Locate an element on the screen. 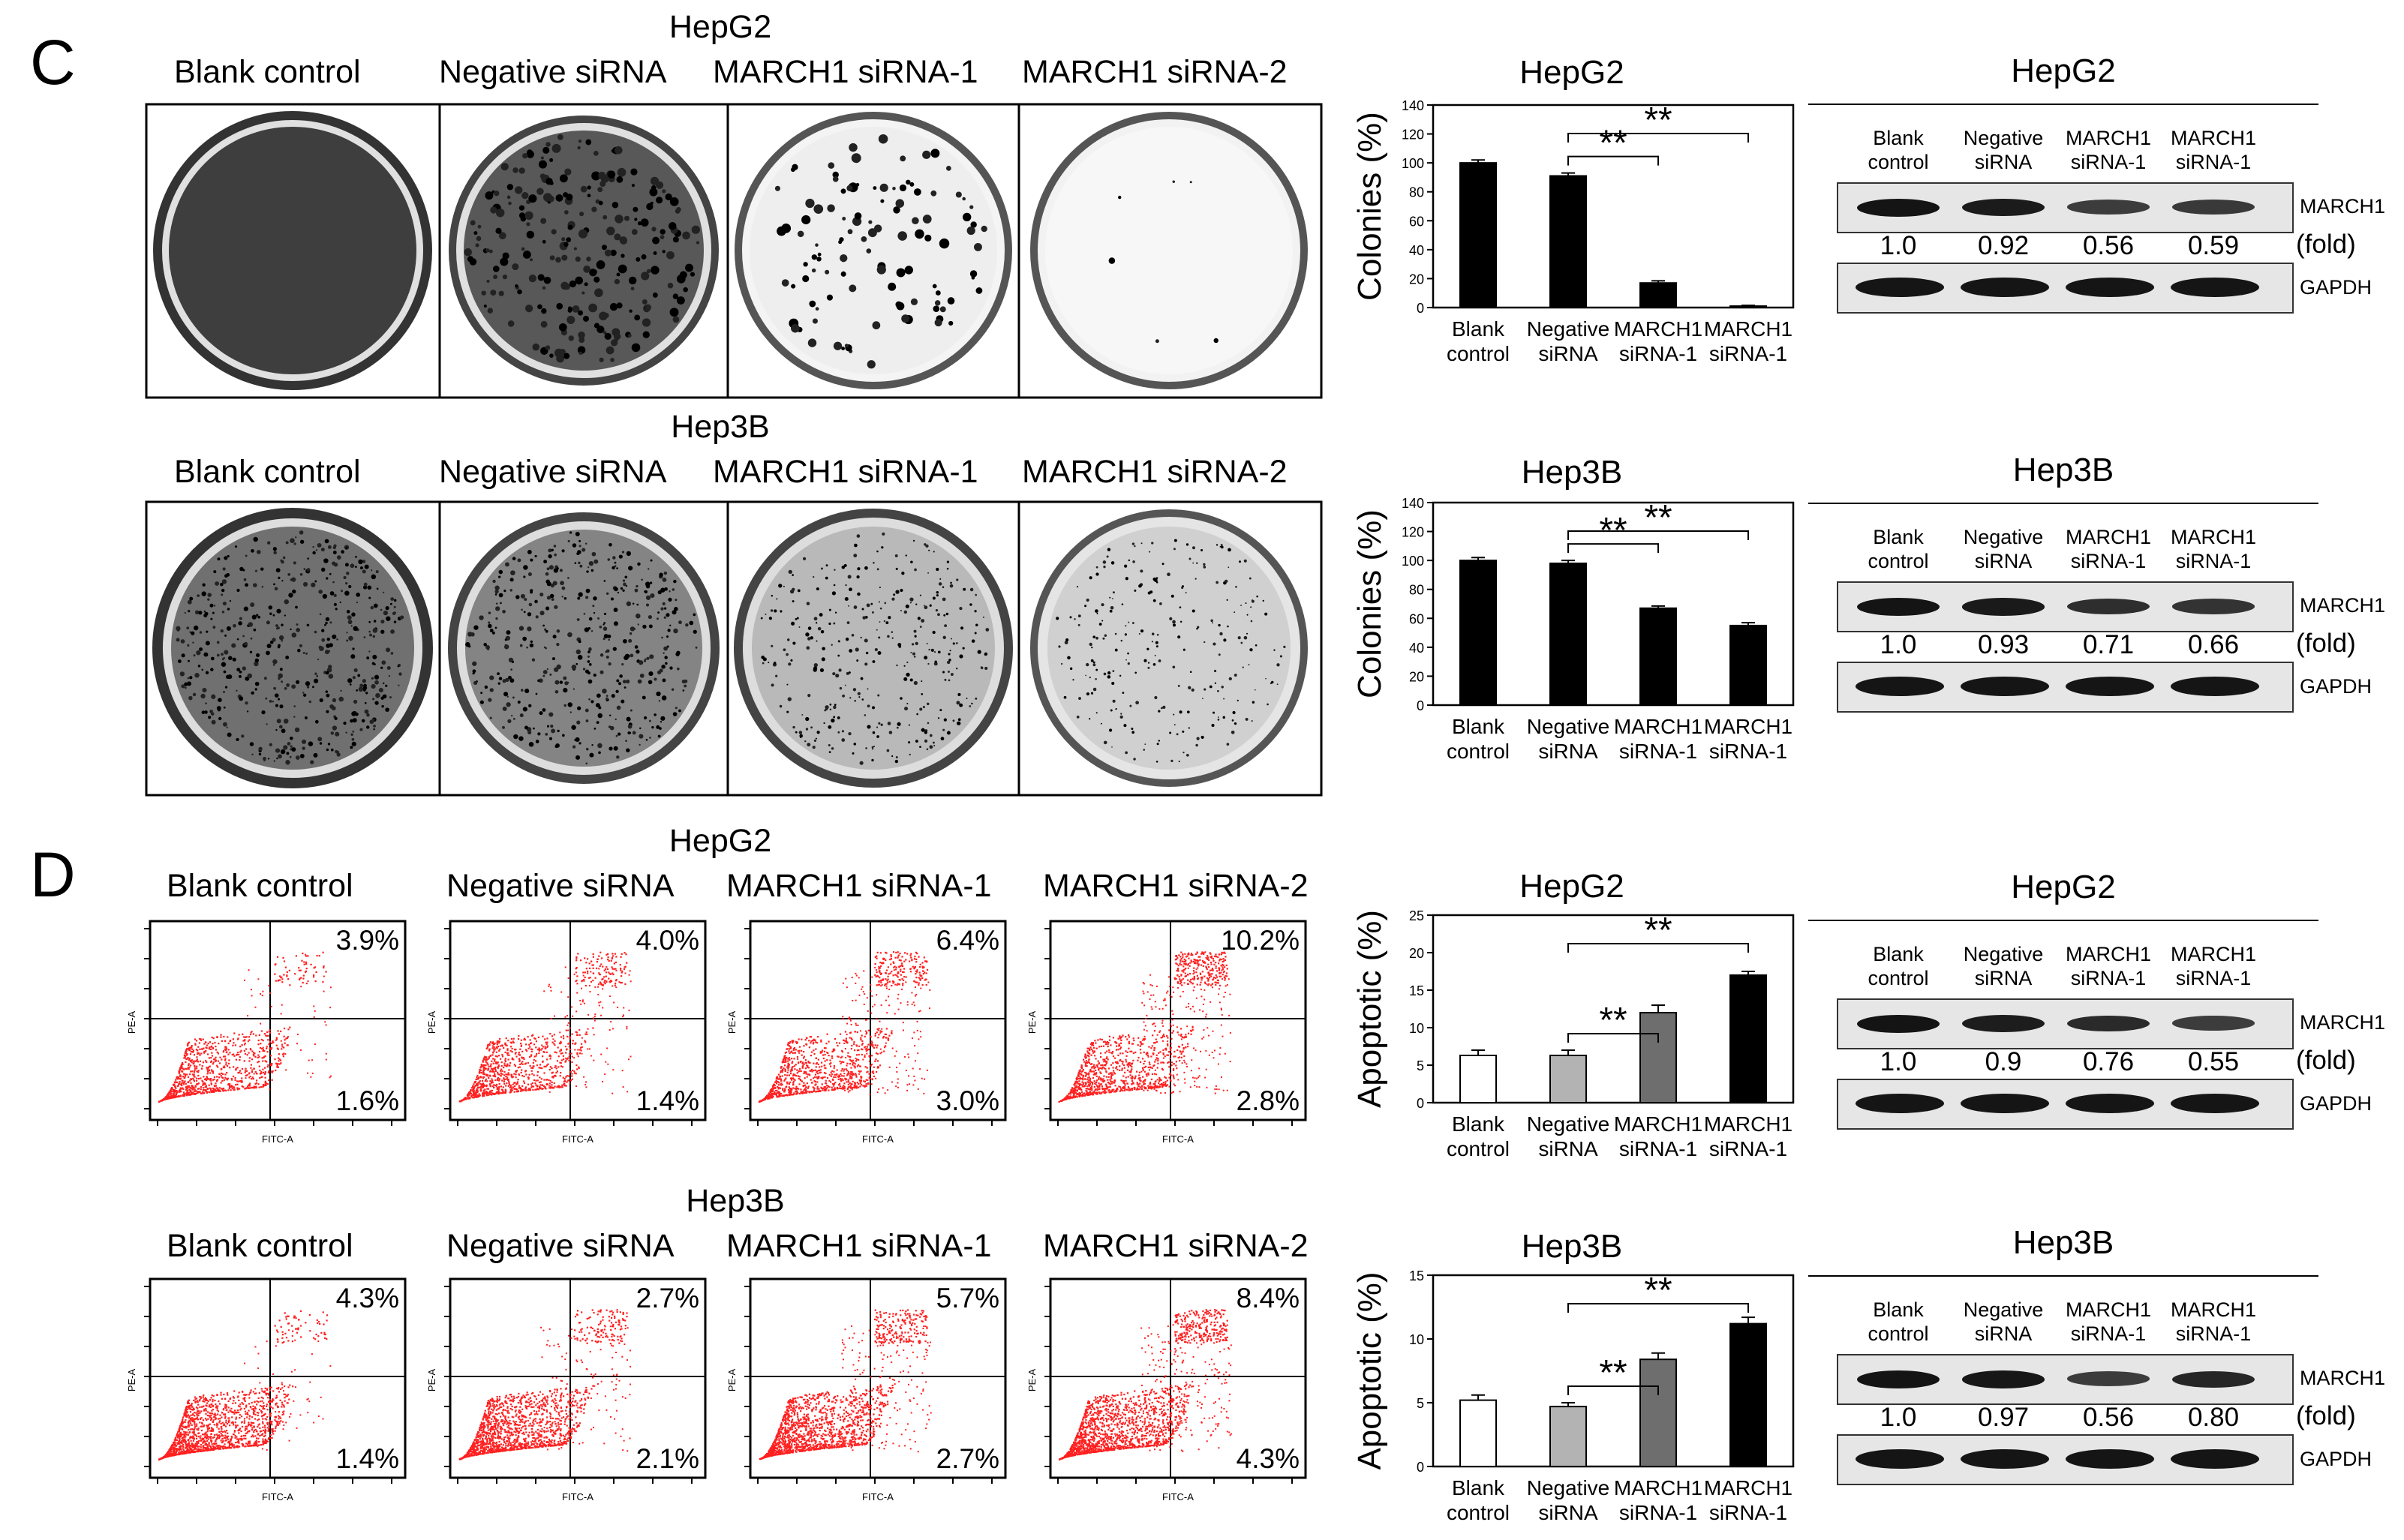 This screenshot has height=1540, width=2404. flow-upper-right-percent: 3.9% is located at coordinates (367, 940).